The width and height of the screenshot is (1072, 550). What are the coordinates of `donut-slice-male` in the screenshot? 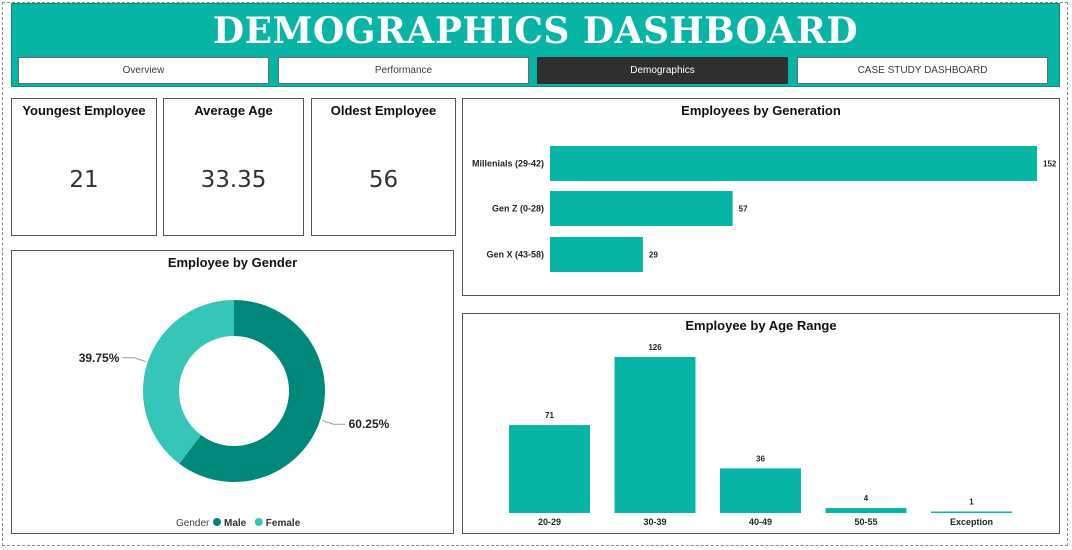 It's located at (252, 391).